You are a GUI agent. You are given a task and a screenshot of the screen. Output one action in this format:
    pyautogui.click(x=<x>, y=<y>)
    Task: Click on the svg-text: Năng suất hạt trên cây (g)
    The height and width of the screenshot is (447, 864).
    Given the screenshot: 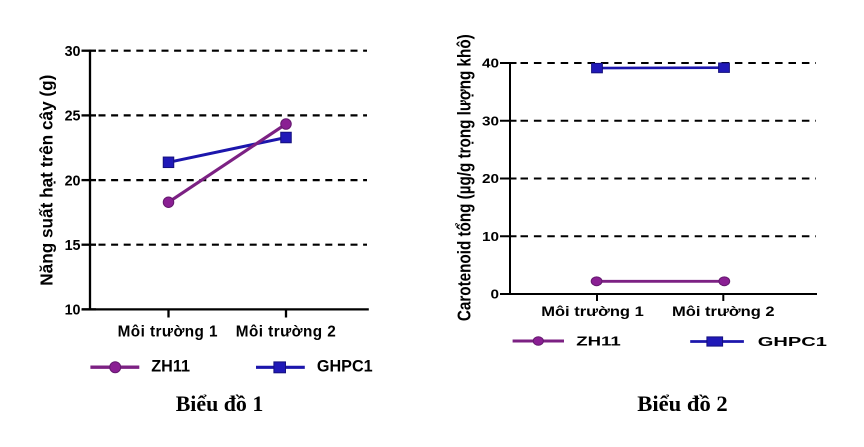 What is the action you would take?
    pyautogui.click(x=46, y=180)
    